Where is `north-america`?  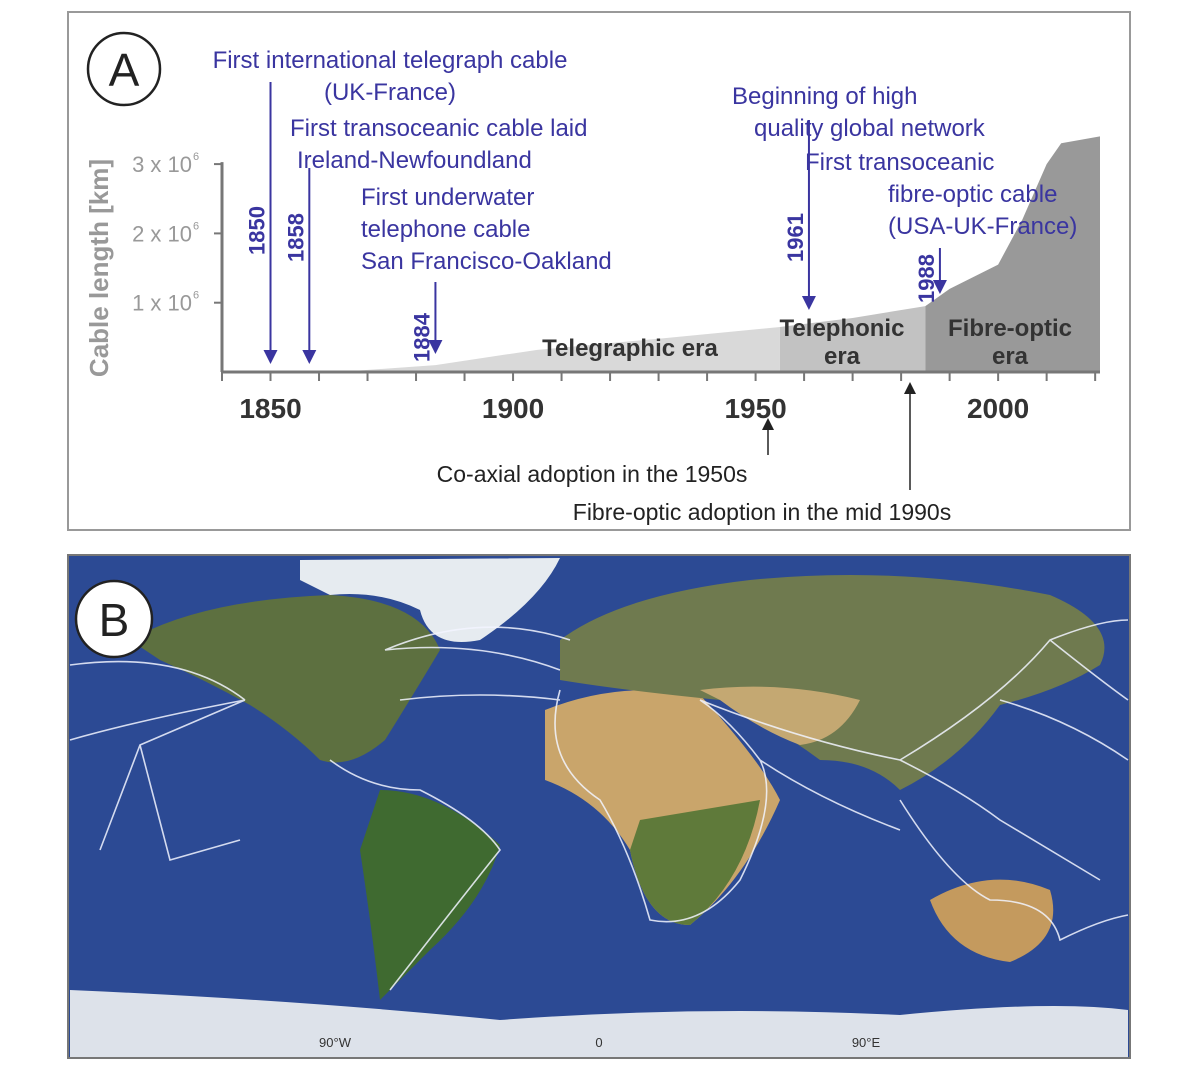
north-america is located at coordinates (285, 679).